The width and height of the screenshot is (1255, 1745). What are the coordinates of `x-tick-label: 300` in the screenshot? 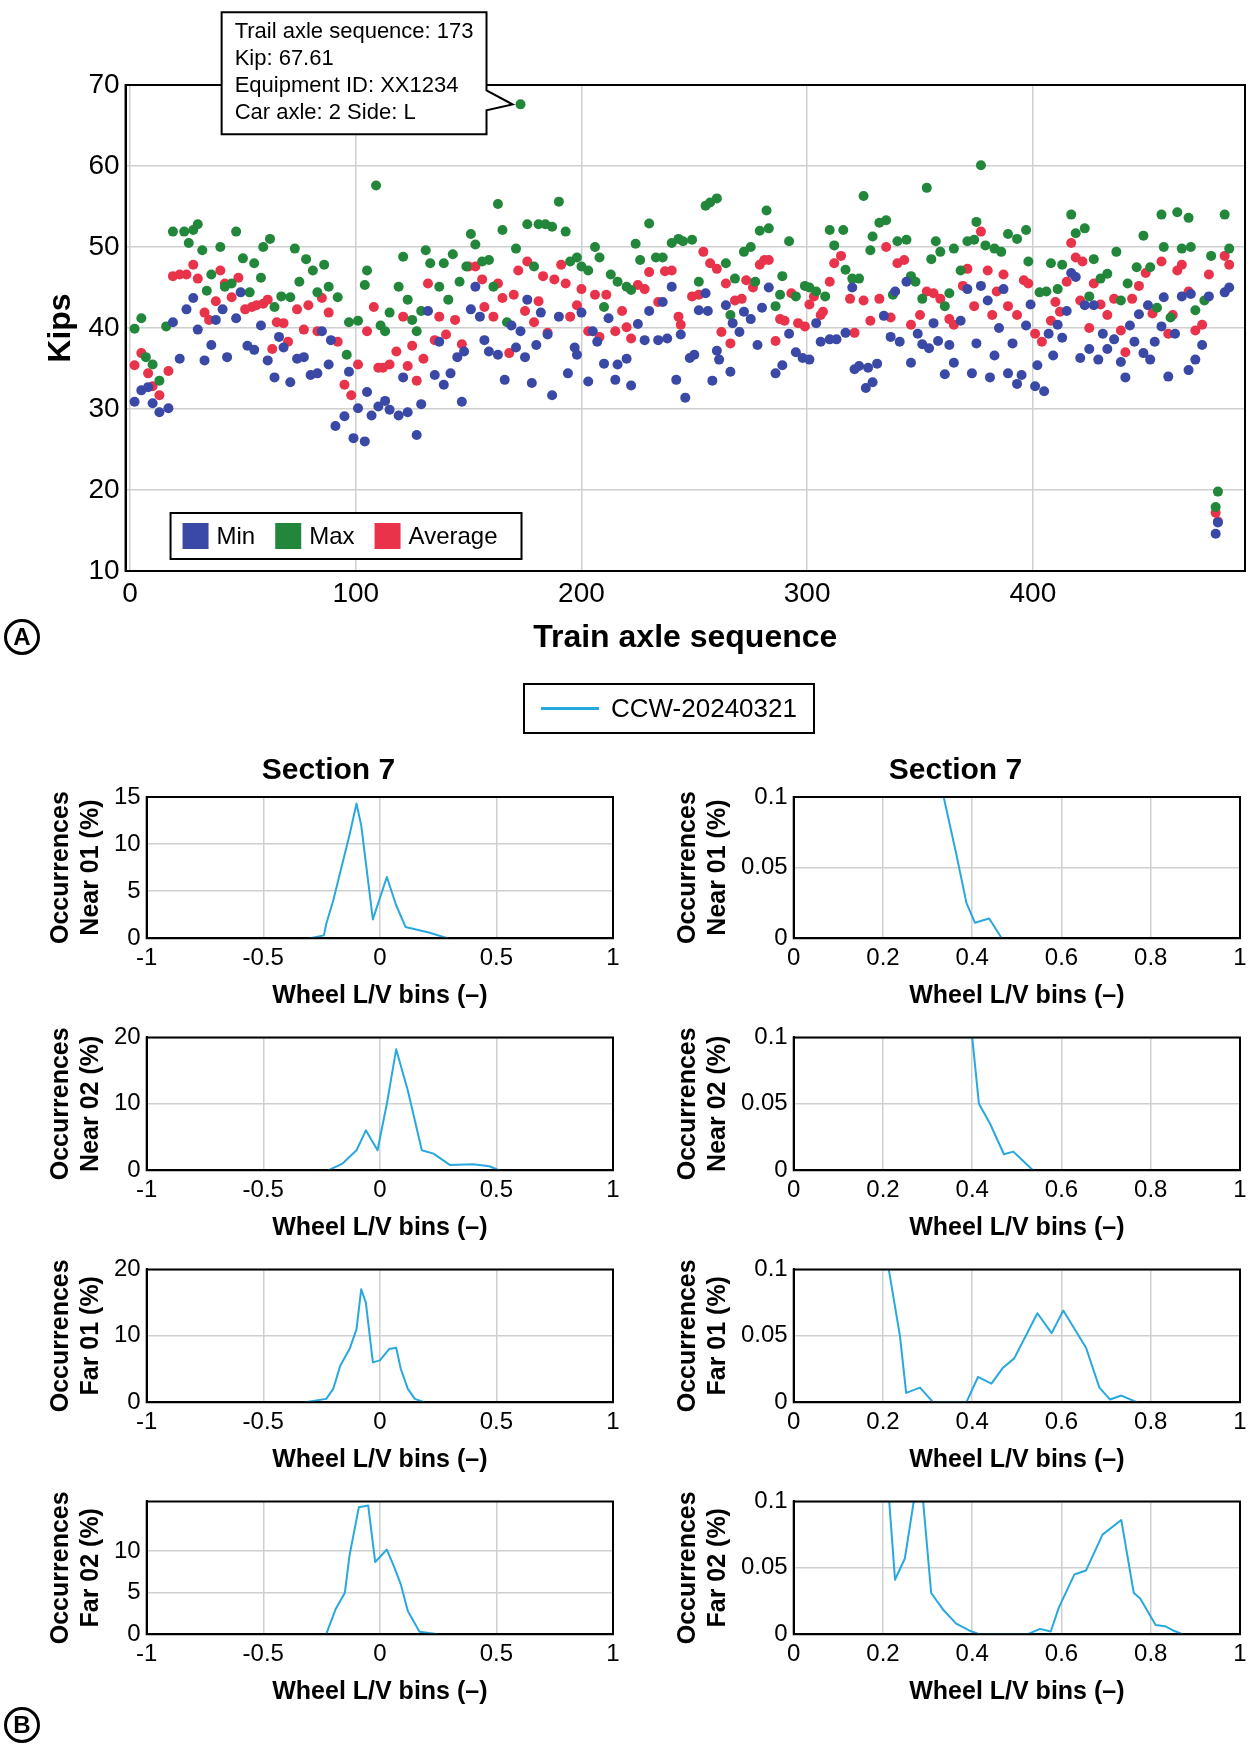 It's located at (807, 592).